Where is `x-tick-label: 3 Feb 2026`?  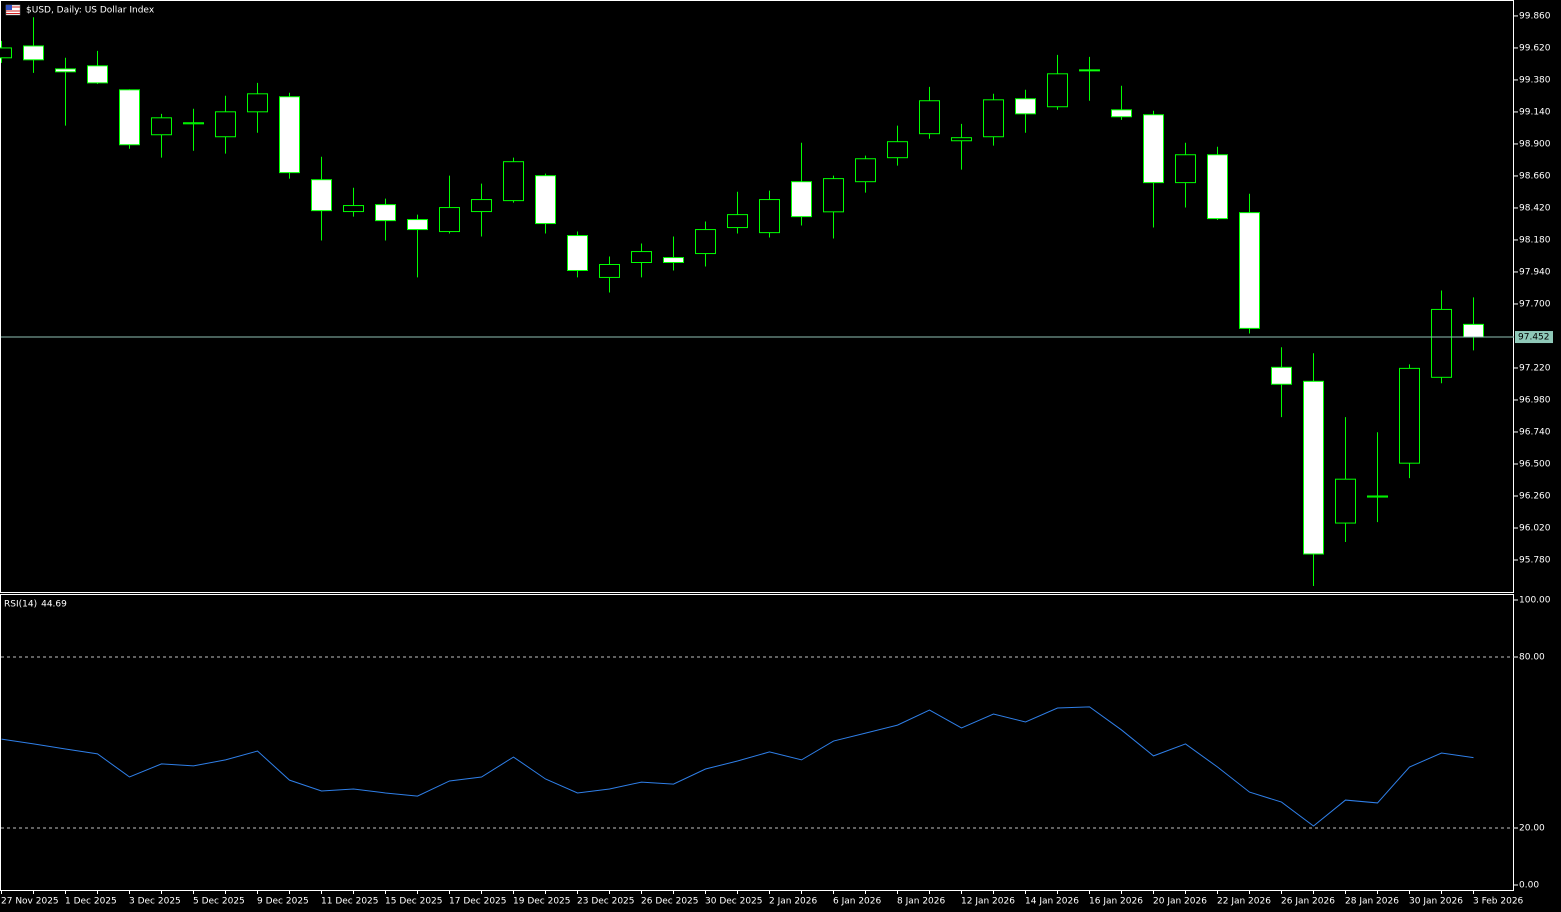
x-tick-label: 3 Feb 2026 is located at coordinates (1498, 902).